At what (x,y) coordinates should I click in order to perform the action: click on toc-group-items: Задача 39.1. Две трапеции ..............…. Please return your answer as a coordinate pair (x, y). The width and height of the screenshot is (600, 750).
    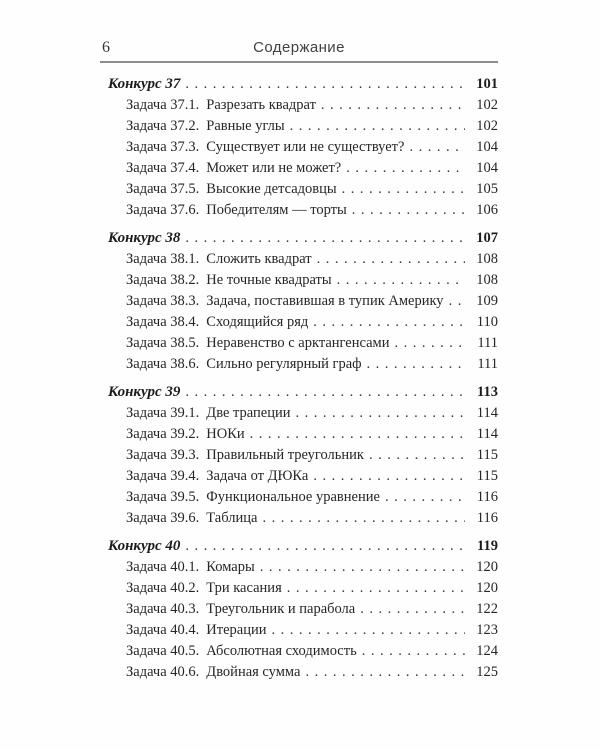
    Looking at the image, I should click on (299, 466).